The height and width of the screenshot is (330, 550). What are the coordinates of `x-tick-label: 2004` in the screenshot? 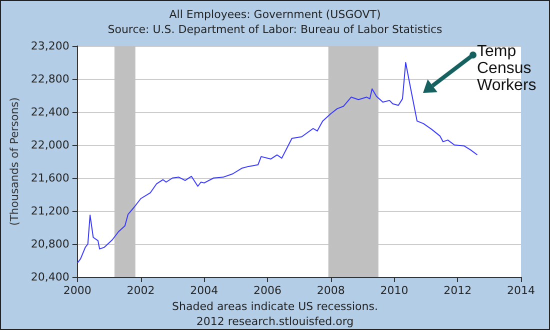 It's located at (204, 290).